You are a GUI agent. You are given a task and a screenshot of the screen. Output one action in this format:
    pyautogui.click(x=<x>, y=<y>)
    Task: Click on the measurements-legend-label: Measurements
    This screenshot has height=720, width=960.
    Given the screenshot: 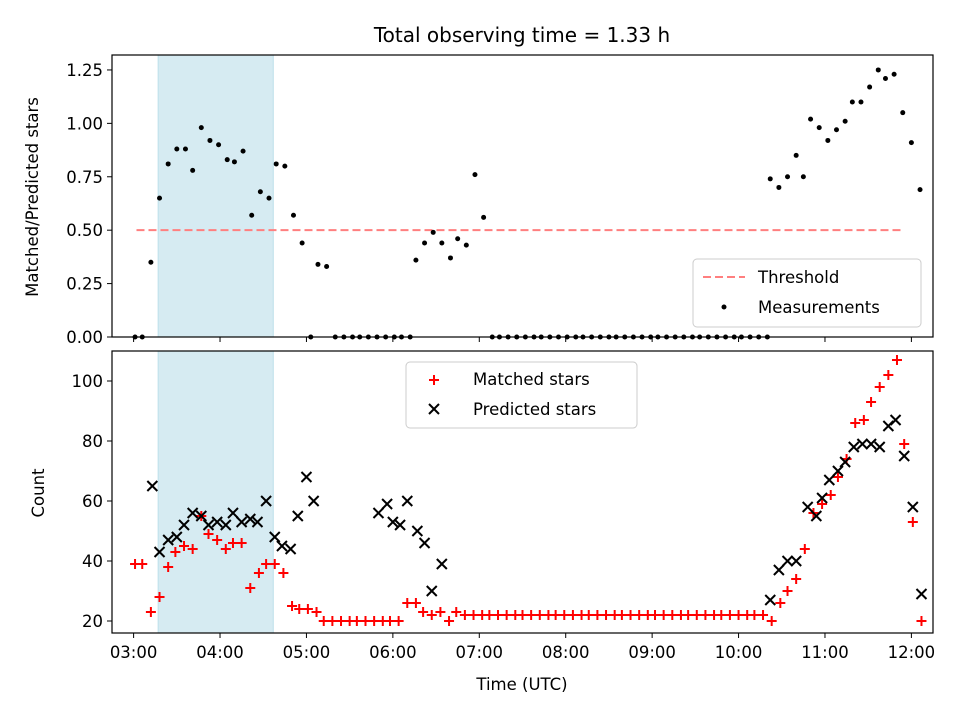 What is the action you would take?
    pyautogui.click(x=819, y=307)
    